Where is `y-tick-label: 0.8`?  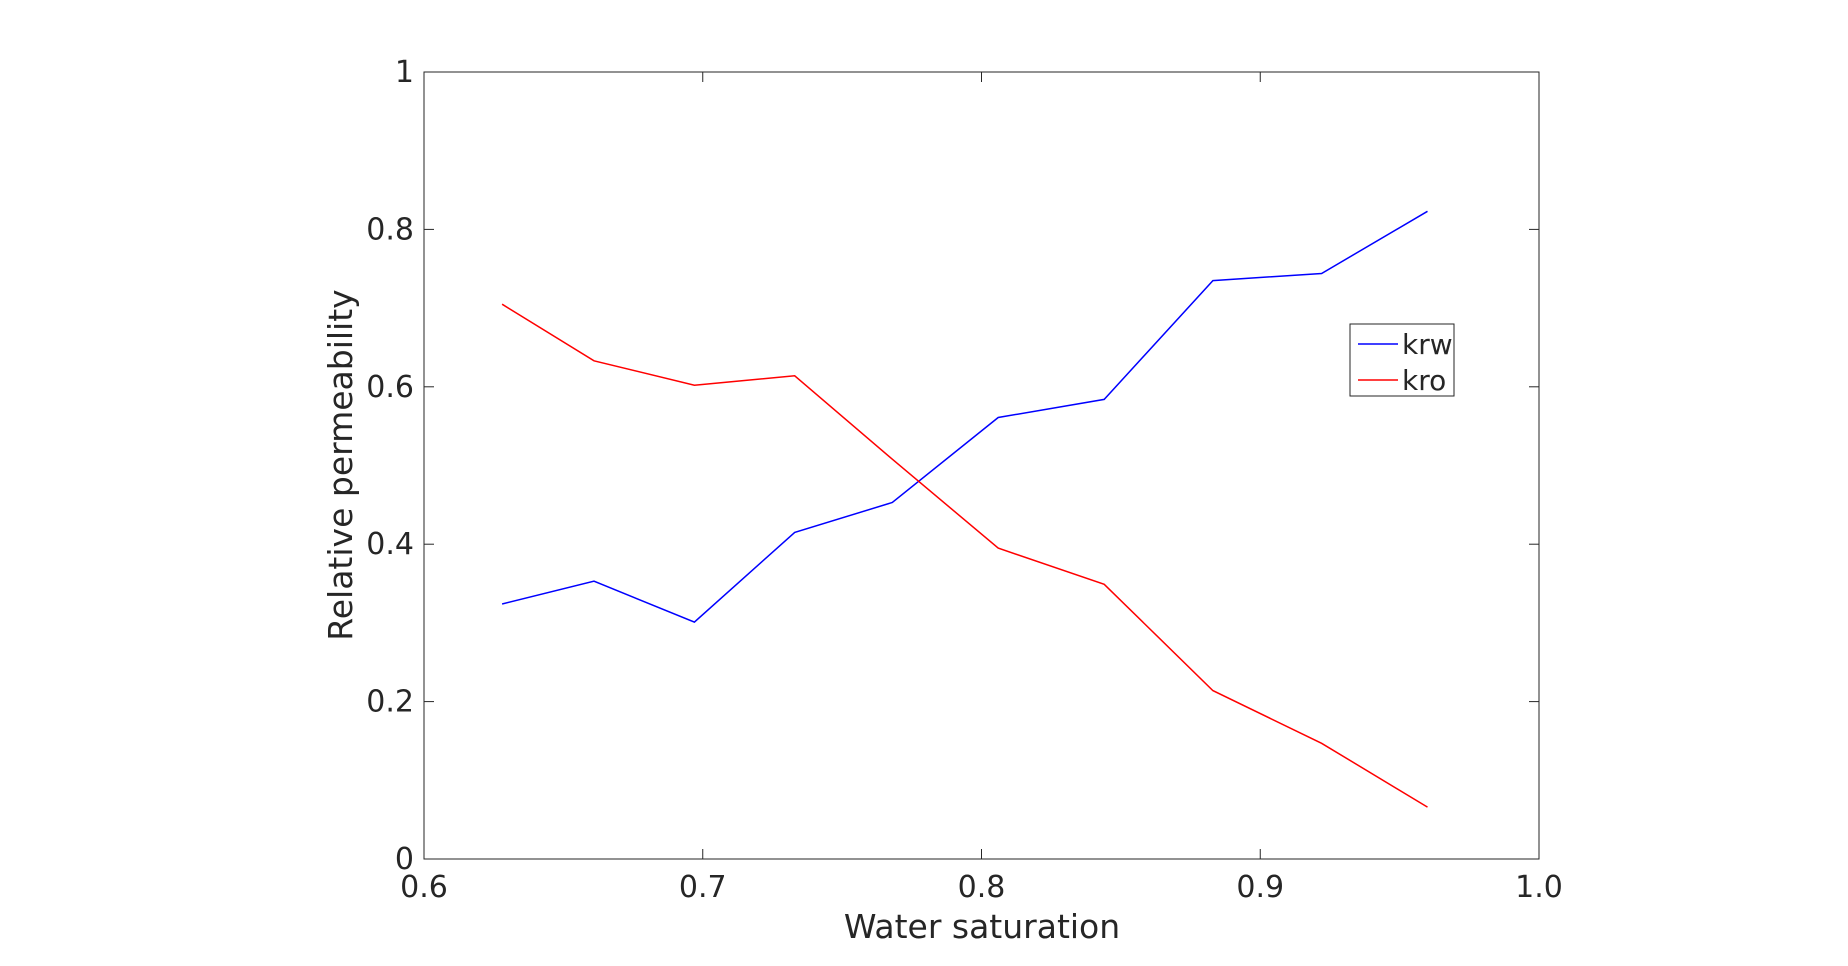 y-tick-label: 0.8 is located at coordinates (390, 229).